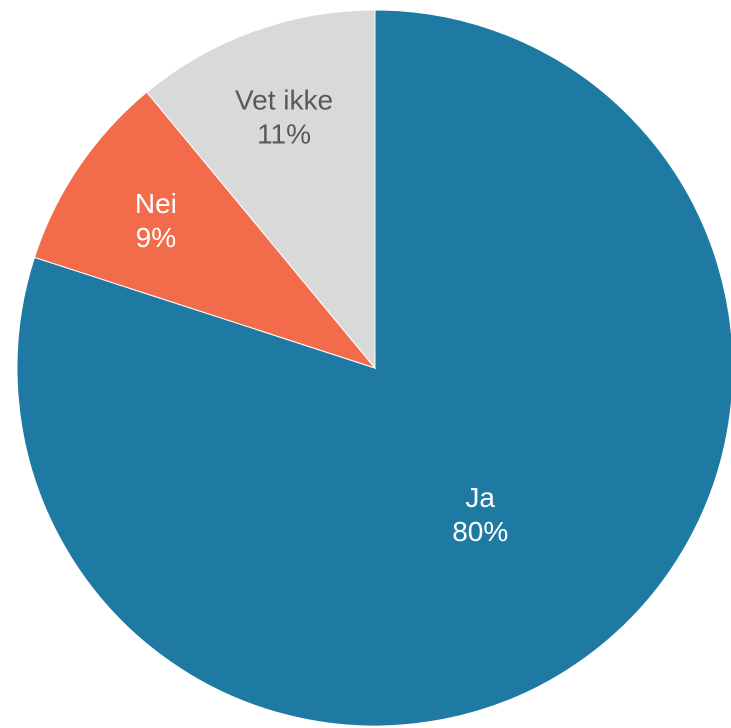  I want to click on slice-value-ja: 80%, so click(480, 531).